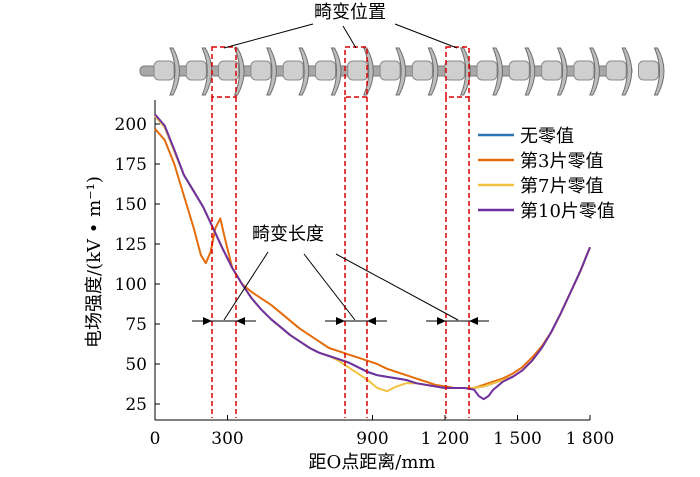 This screenshot has height=477, width=700. I want to click on y-axis-label: 电场强度/(kV • m⁻¹), so click(94, 262).